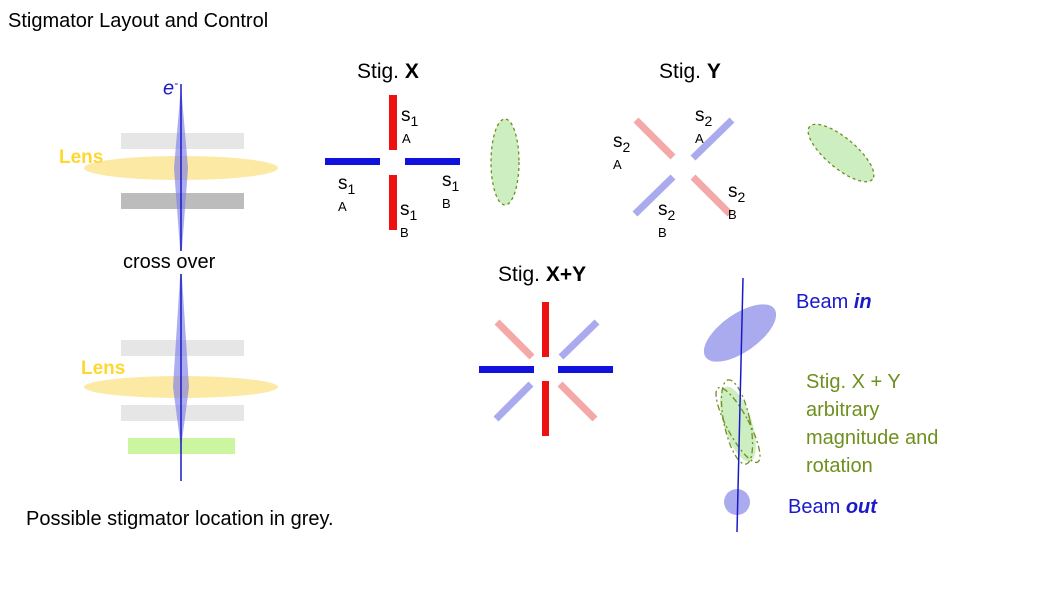 Image resolution: width=1057 pixels, height=595 pixels. Describe the element at coordinates (138, 21) in the screenshot. I see `page-title: Stigmator Layout and Control` at that location.